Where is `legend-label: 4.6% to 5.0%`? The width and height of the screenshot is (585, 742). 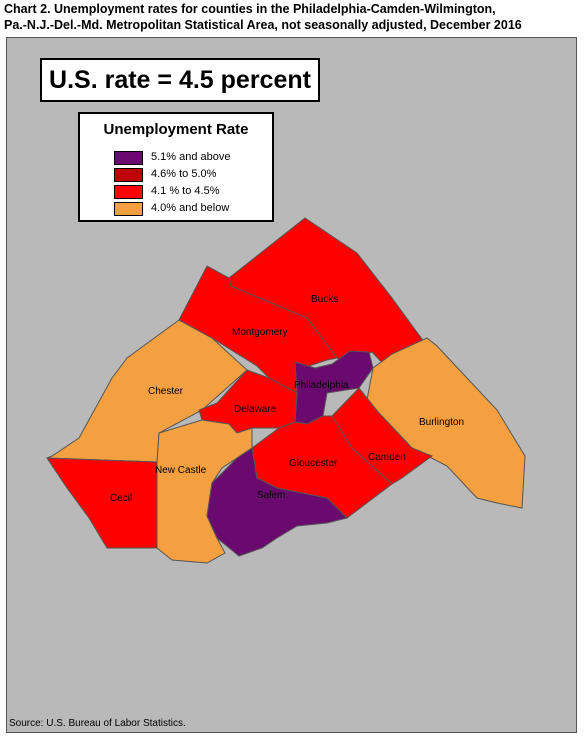
legend-label: 4.6% to 5.0% is located at coordinates (184, 174).